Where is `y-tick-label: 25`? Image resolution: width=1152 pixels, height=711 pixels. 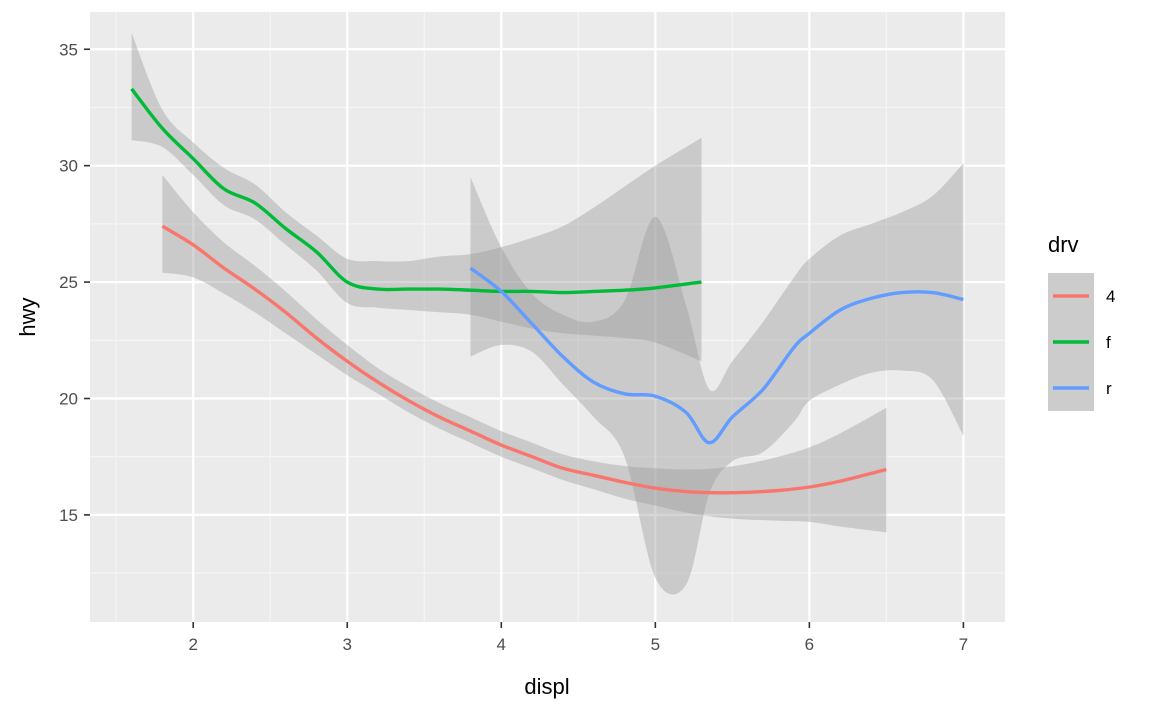 y-tick-label: 25 is located at coordinates (68, 282).